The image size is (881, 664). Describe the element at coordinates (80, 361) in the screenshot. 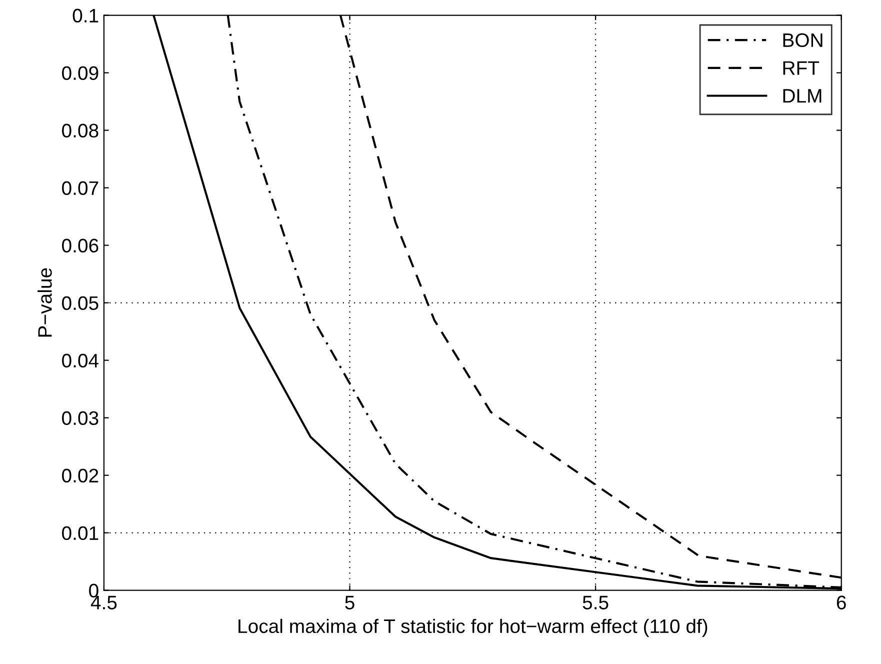

I see `y-tick-label: 0.04` at that location.